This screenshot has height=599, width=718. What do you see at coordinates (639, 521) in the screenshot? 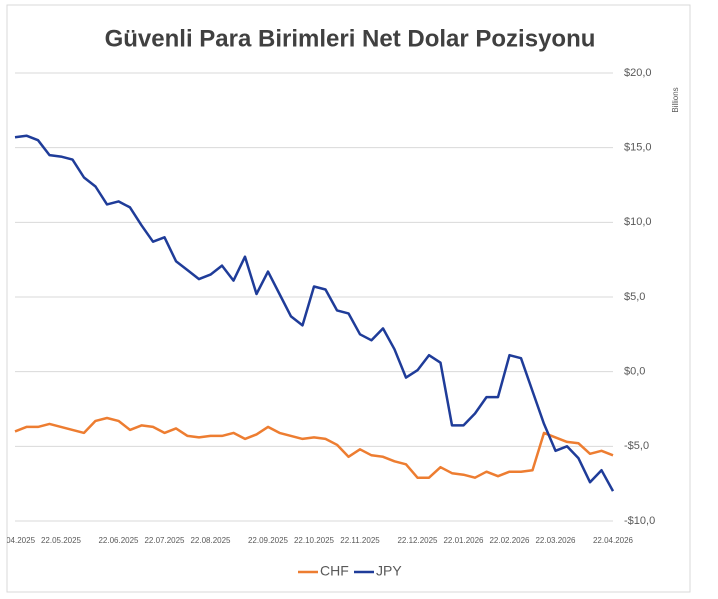
I see `y-tick-label: -$10,0` at bounding box center [639, 521].